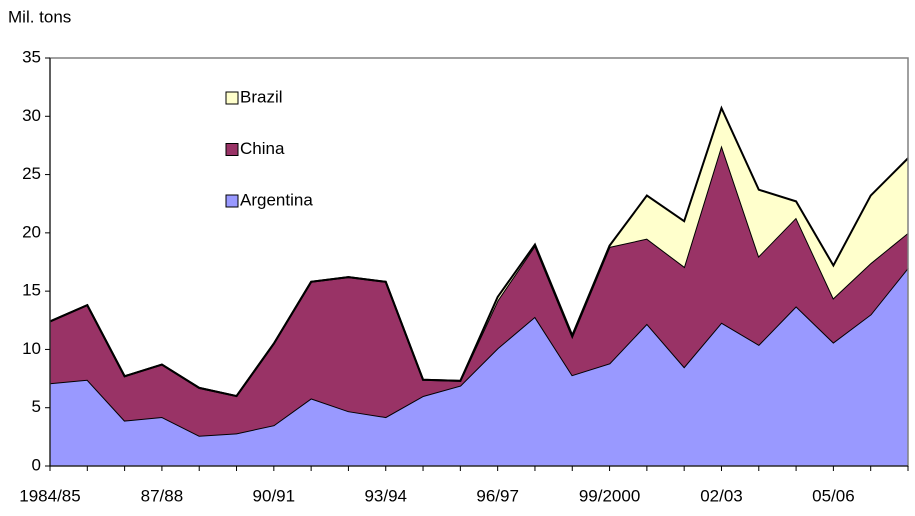  Describe the element at coordinates (261, 96) in the screenshot. I see `legend-label: Brazil` at that location.